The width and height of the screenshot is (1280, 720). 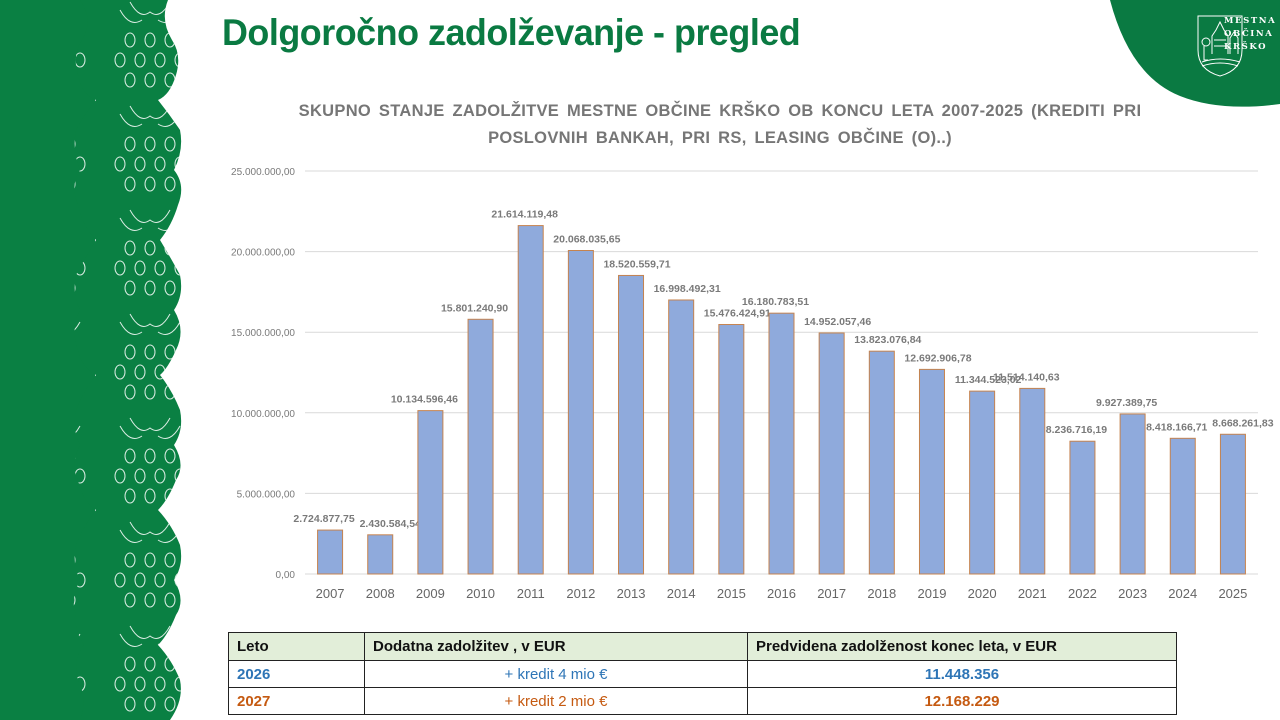 I want to click on data-label: 10.134.596,46, so click(x=424, y=400).